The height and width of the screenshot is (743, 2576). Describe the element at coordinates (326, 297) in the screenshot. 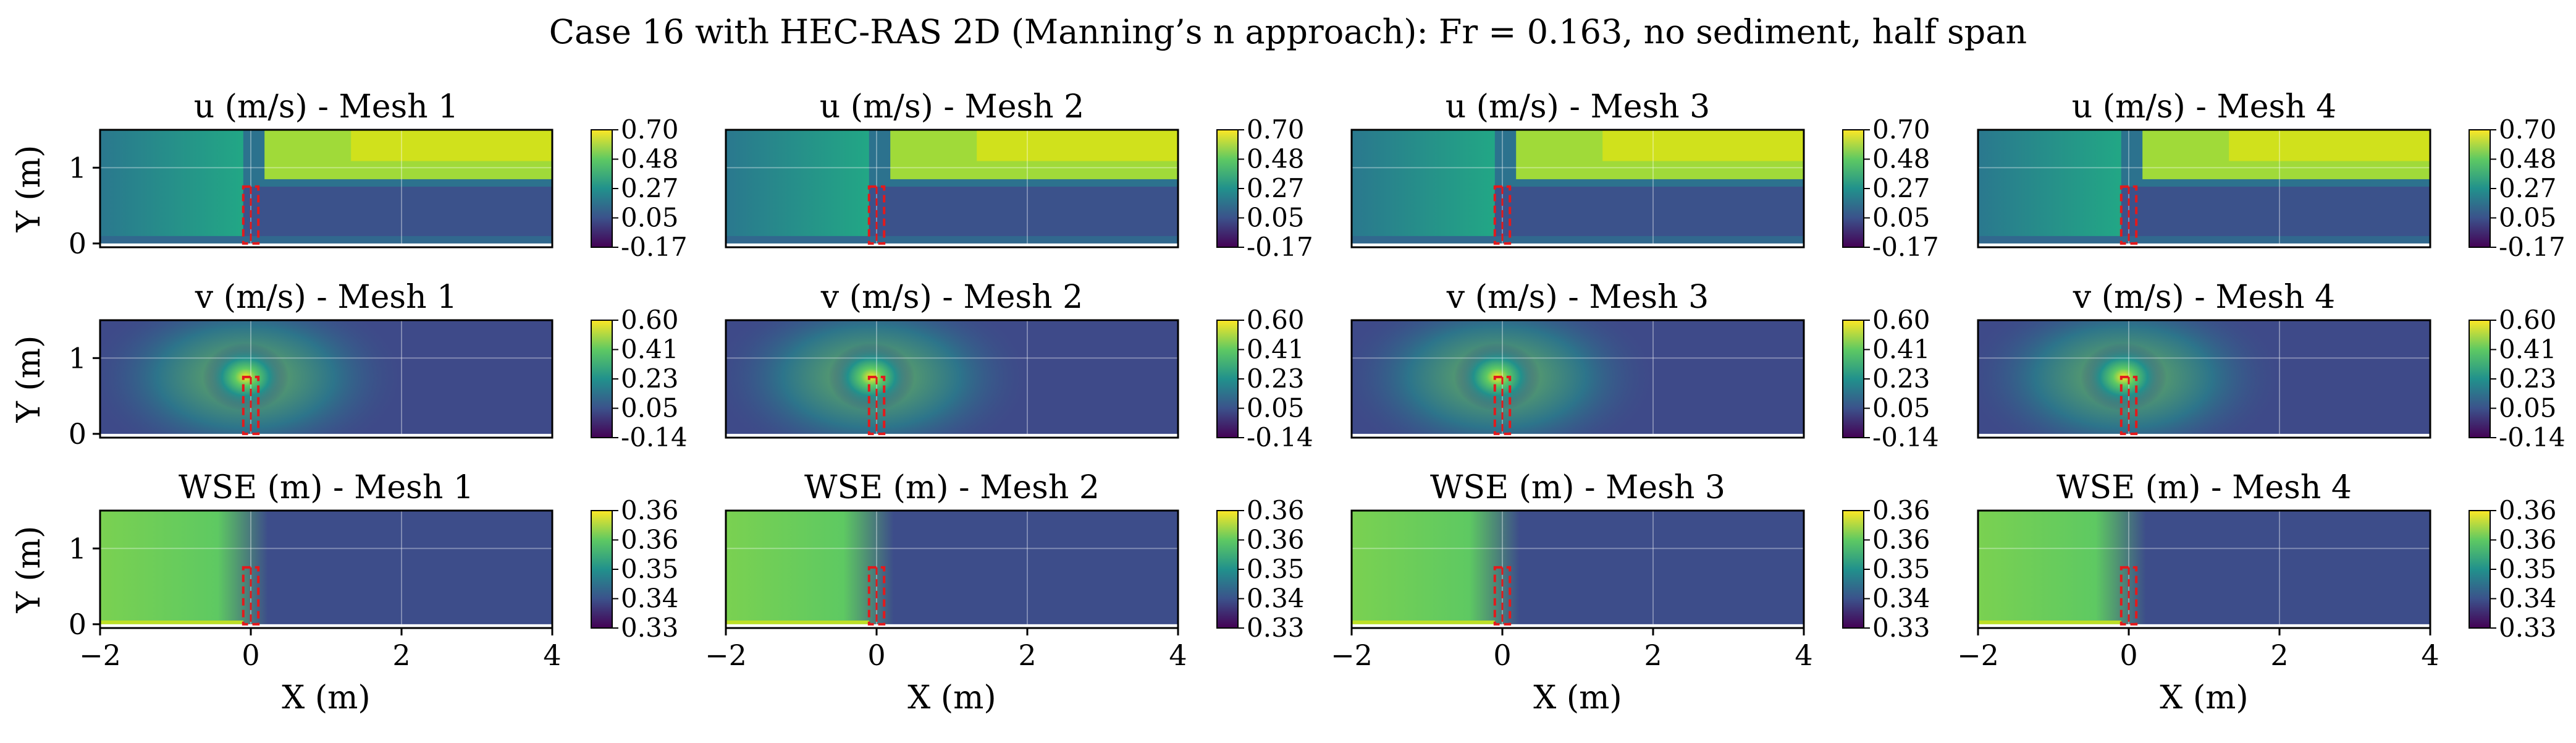

I see `panel-title: v (m/s) - Mesh 1` at that location.